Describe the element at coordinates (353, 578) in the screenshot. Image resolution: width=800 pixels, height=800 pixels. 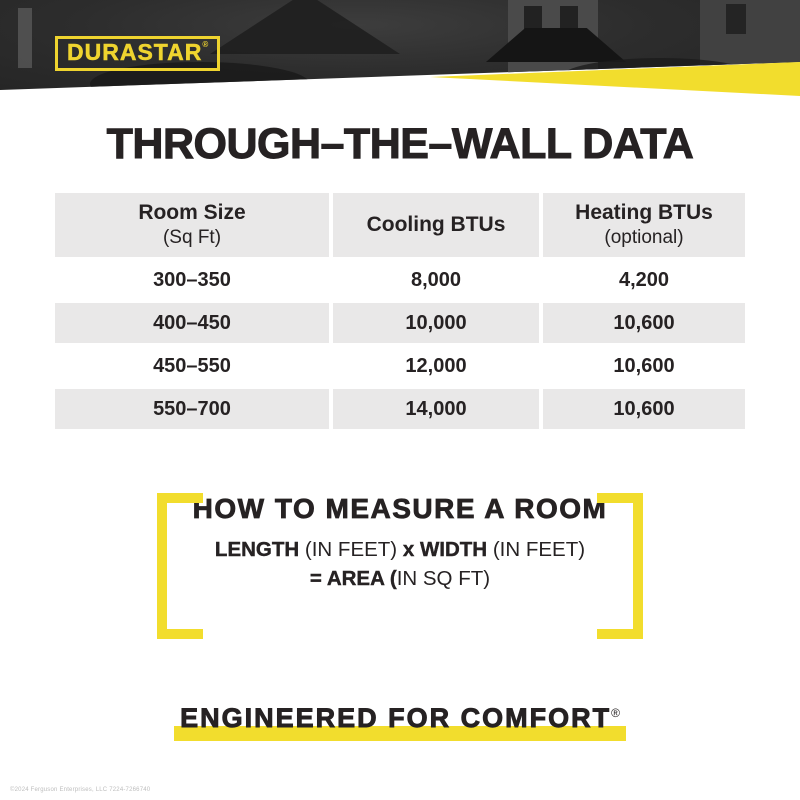
I see `formula-term: = AREA (` at that location.